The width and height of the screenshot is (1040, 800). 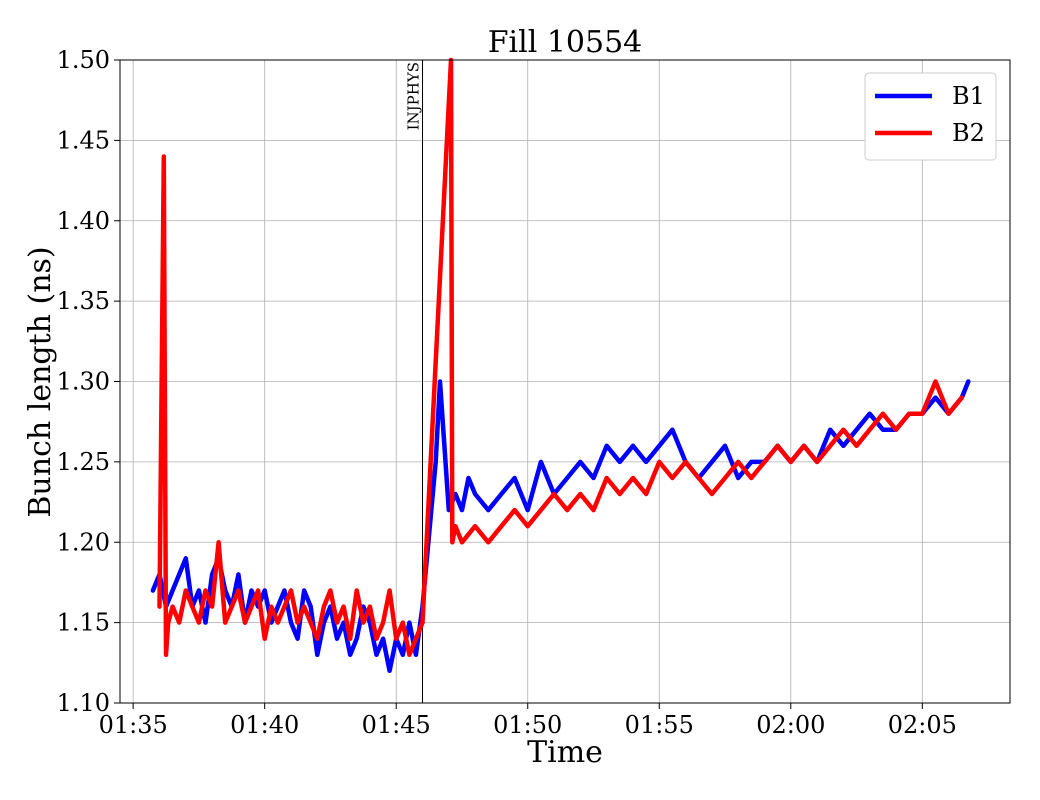 I want to click on injphys-label: INJPHYS, so click(x=414, y=96).